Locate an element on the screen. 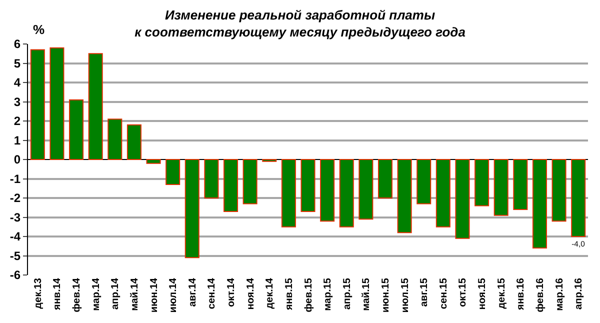 The height and width of the screenshot is (323, 600). x-tick-label: июн.14 is located at coordinates (154, 295).